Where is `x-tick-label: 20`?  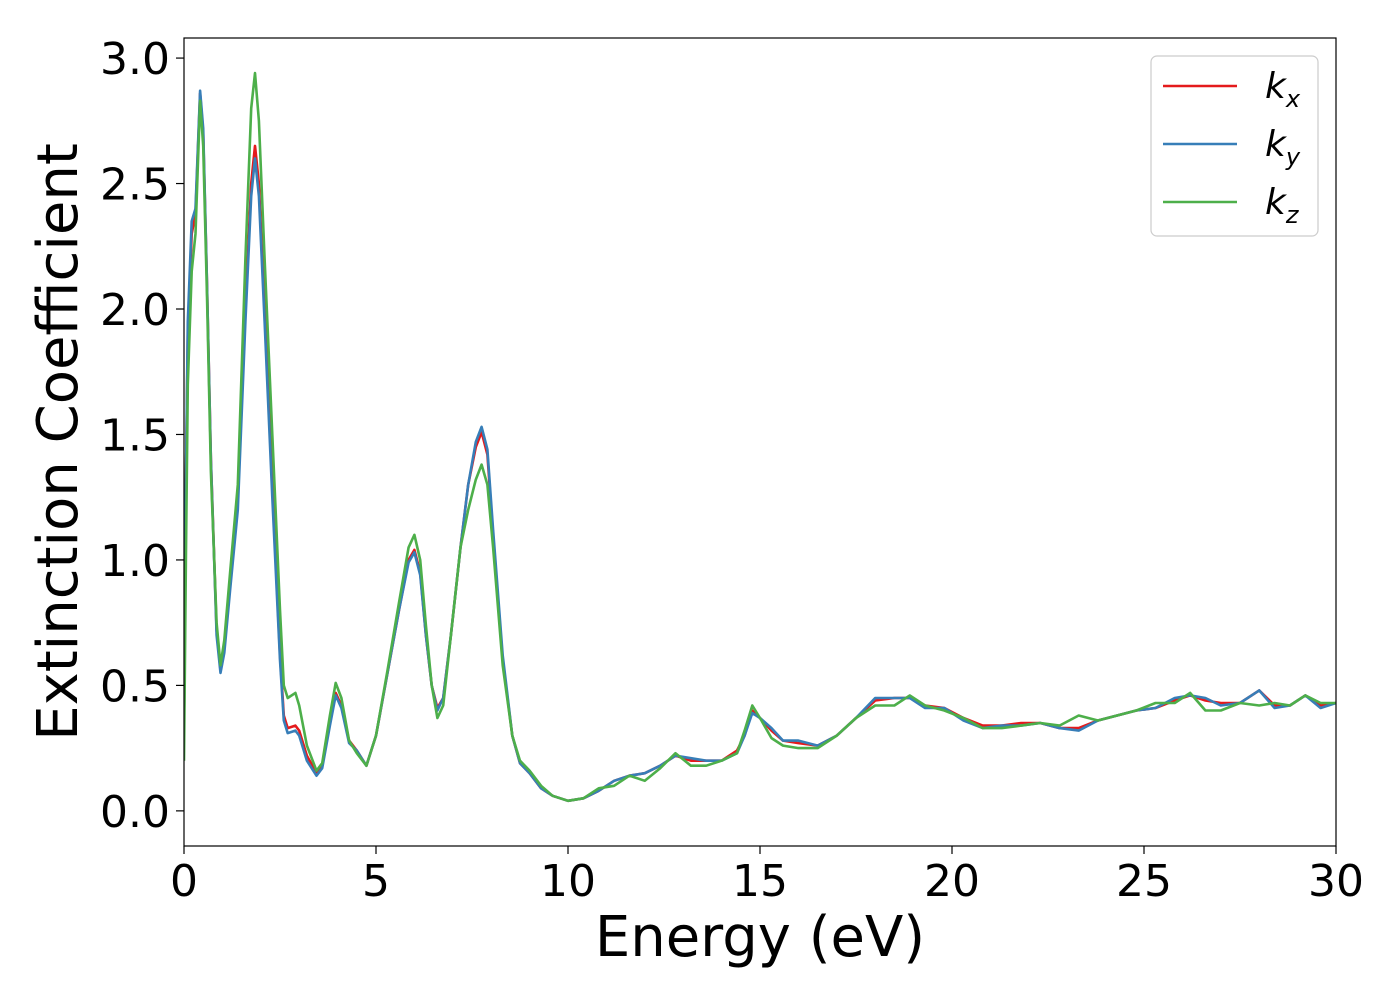 x-tick-label: 20 is located at coordinates (952, 881).